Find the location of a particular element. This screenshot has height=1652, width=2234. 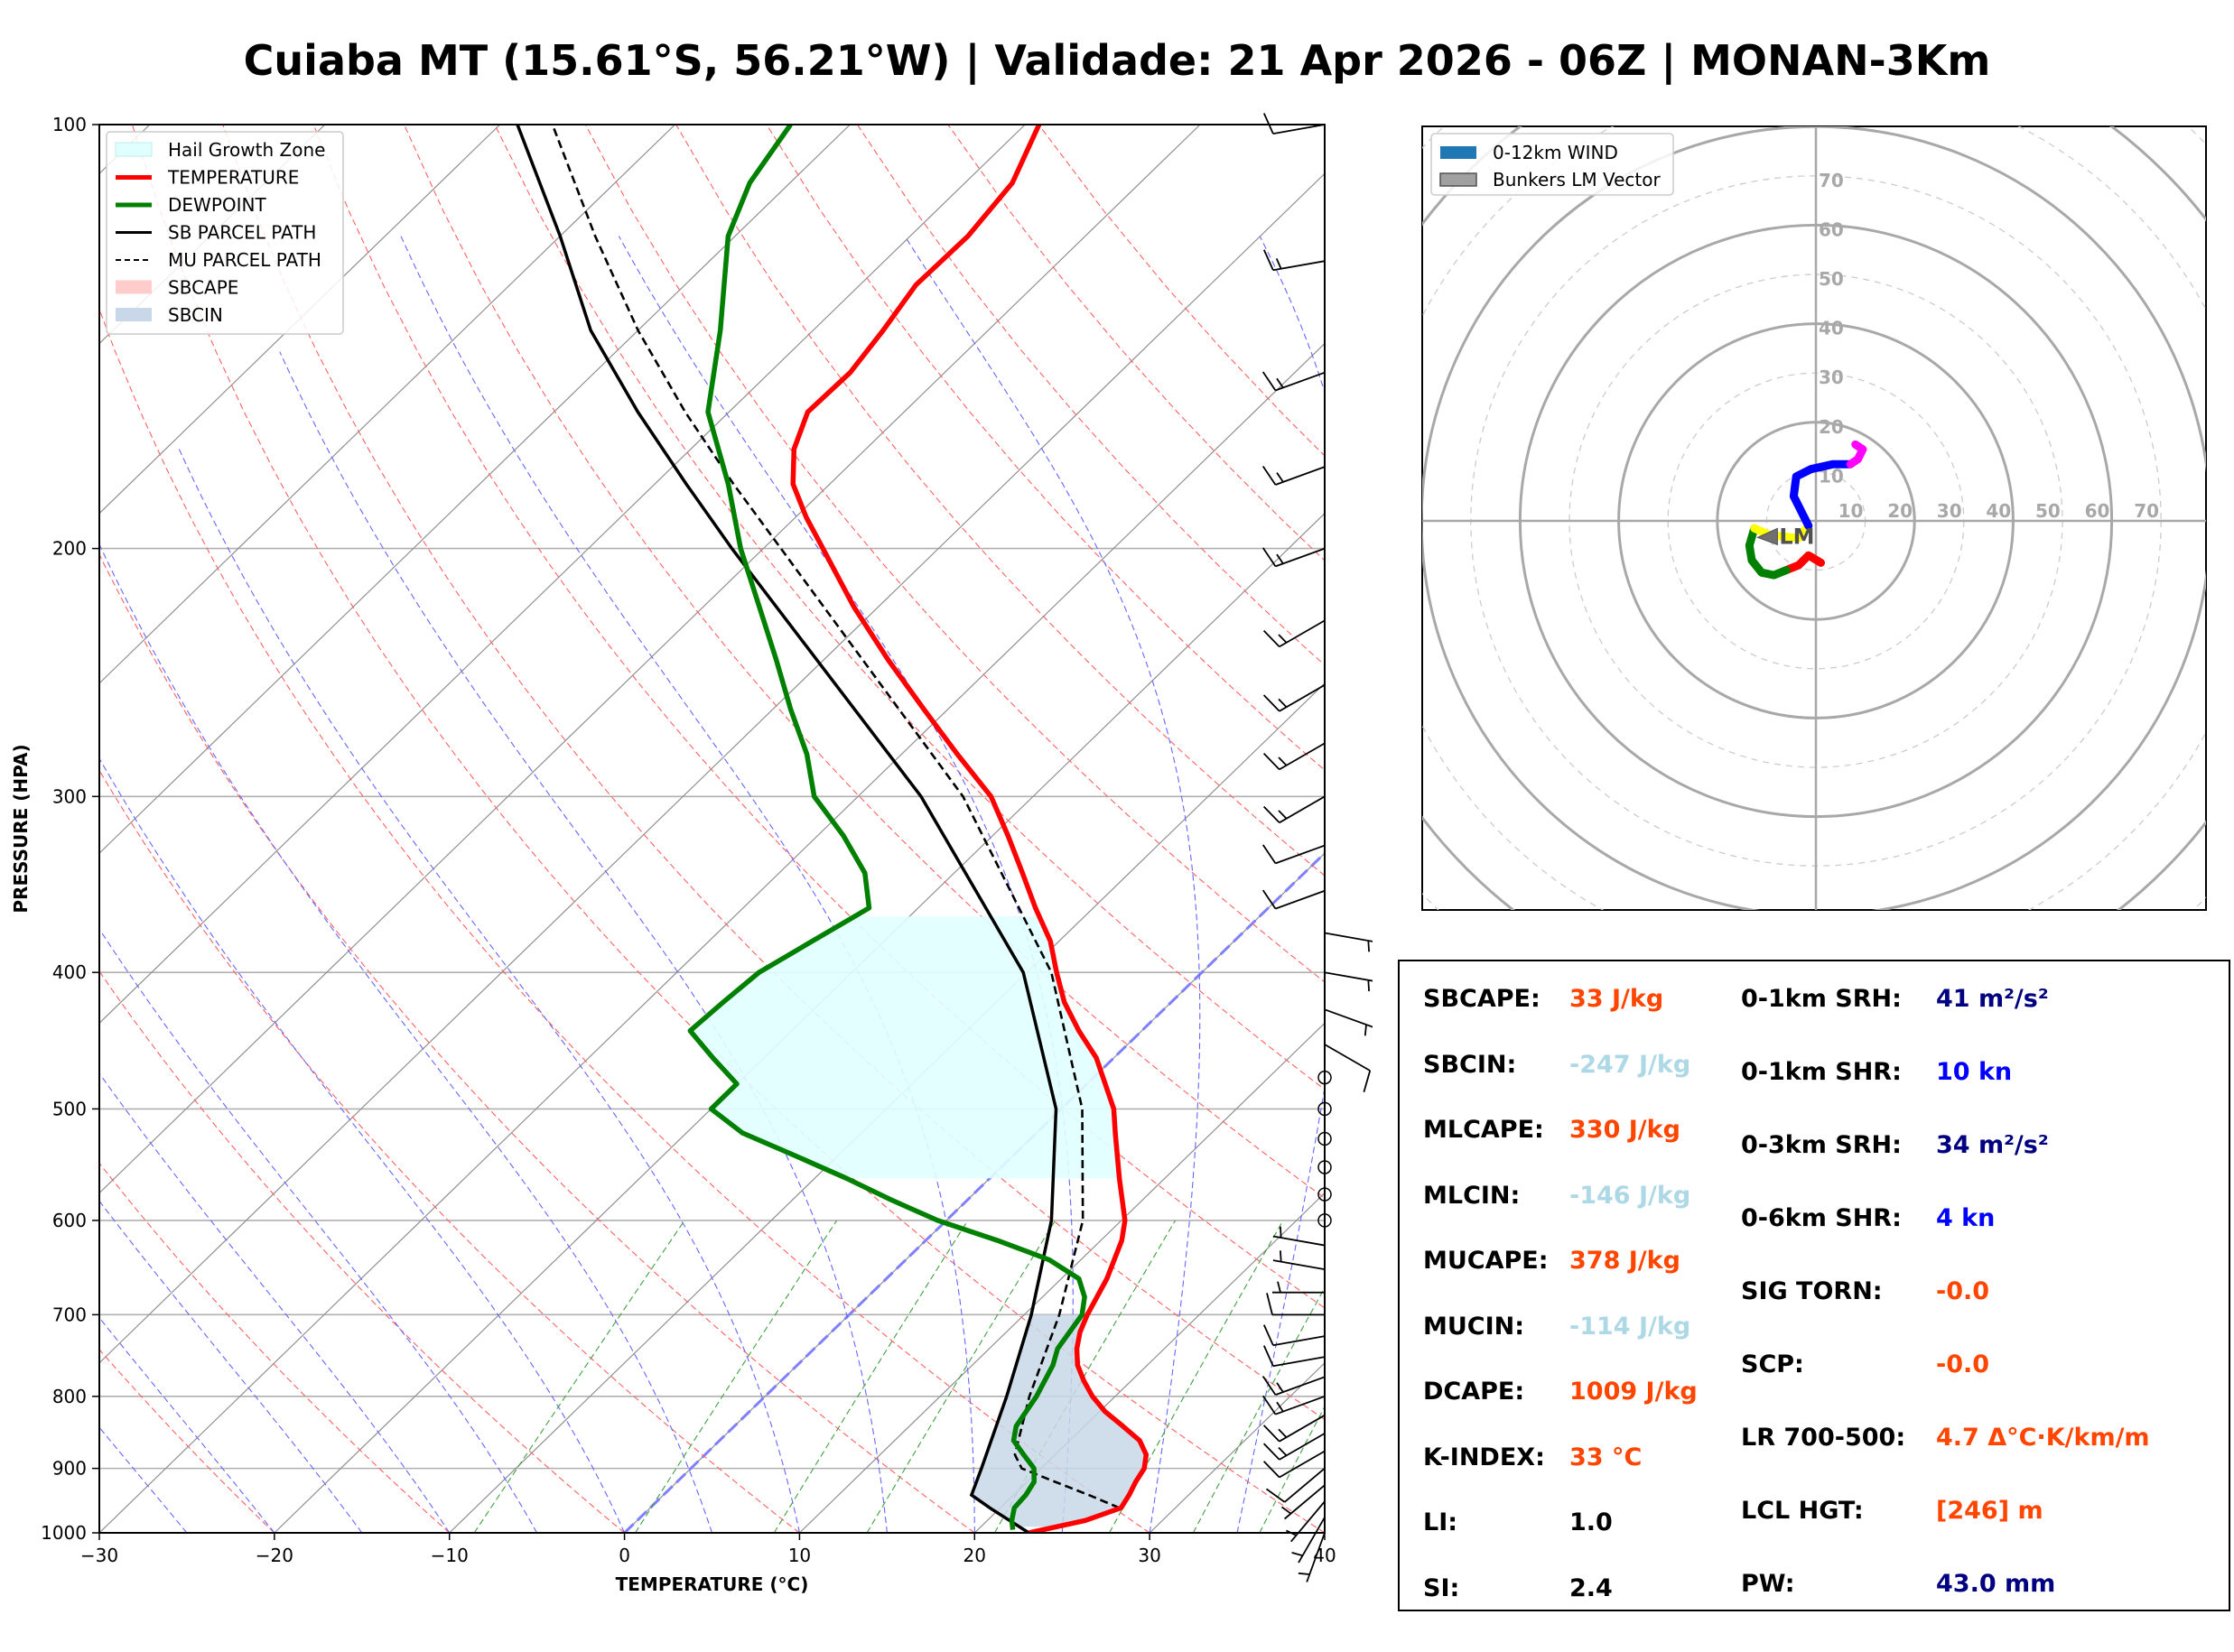

legend-label: DEWPOINT is located at coordinates (217, 205).